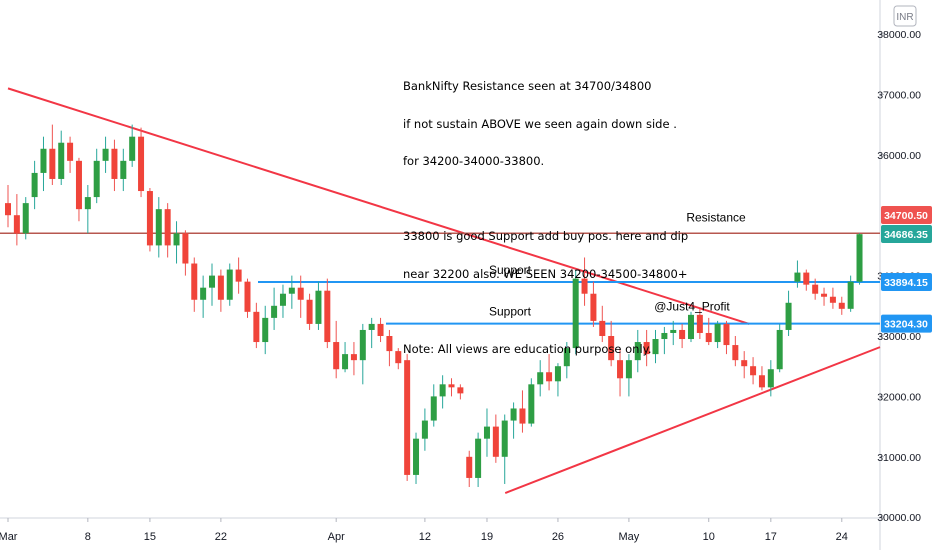  Describe the element at coordinates (510, 270) in the screenshot. I see `support-label-upper: Support` at that location.